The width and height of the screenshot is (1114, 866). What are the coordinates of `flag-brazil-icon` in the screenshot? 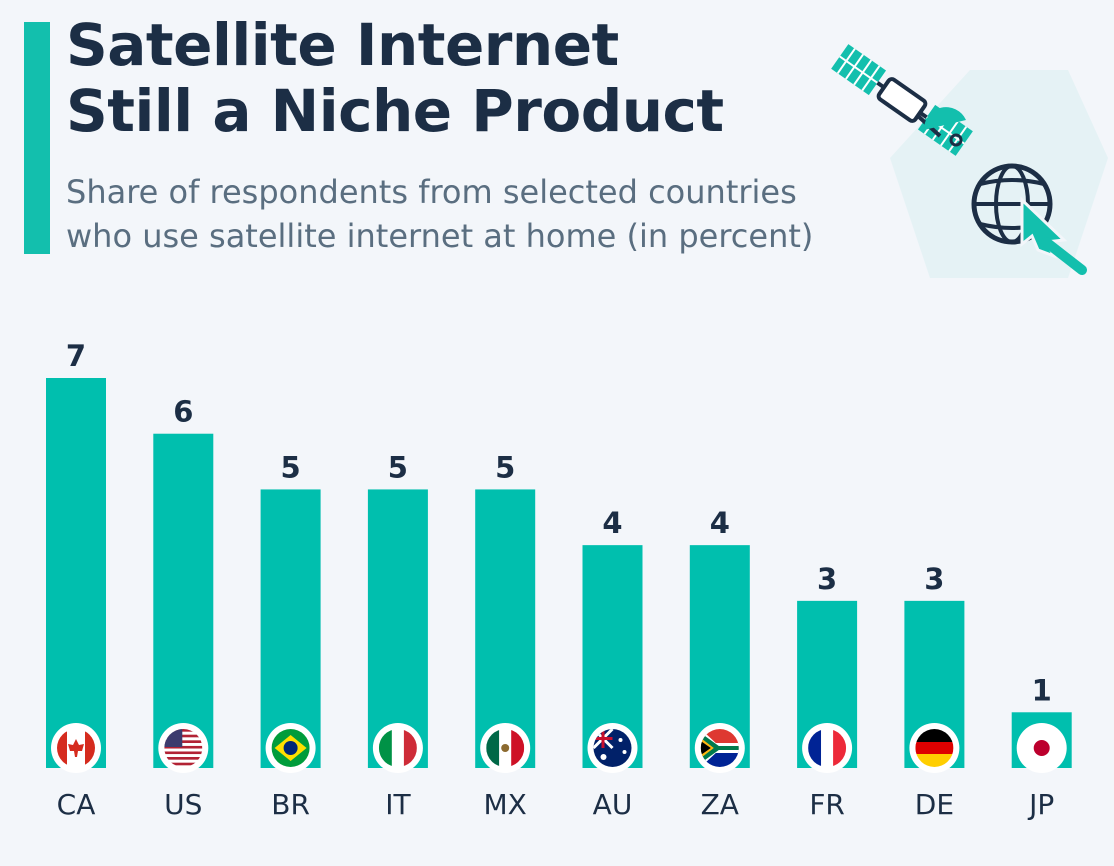 It's located at (290, 748).